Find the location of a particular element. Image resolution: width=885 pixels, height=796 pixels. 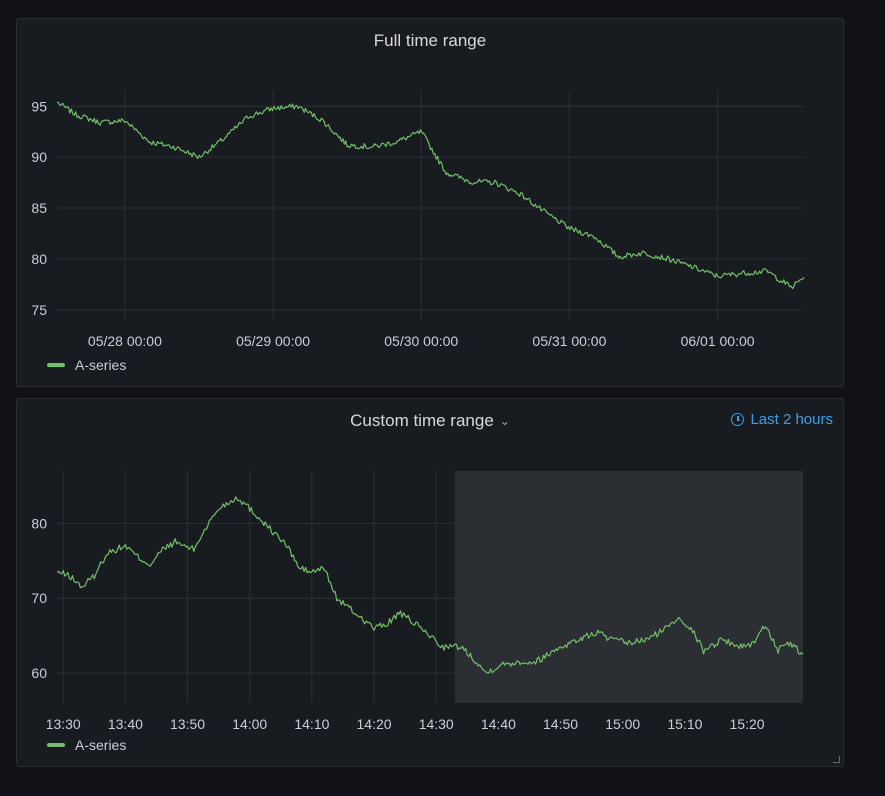

panel-title-text: Custom time range is located at coordinates (422, 420).